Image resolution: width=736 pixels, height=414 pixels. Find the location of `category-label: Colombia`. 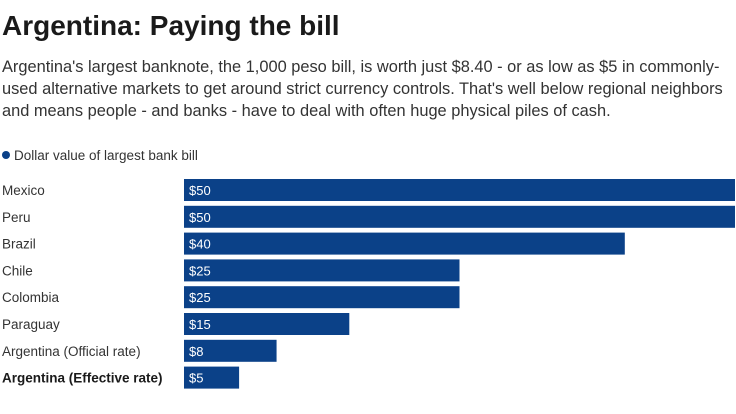

category-label: Colombia is located at coordinates (31, 297).